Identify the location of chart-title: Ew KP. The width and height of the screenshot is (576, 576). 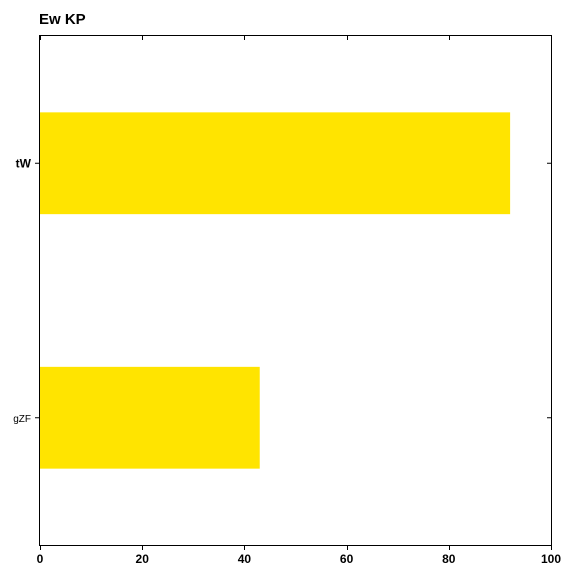
(62, 19).